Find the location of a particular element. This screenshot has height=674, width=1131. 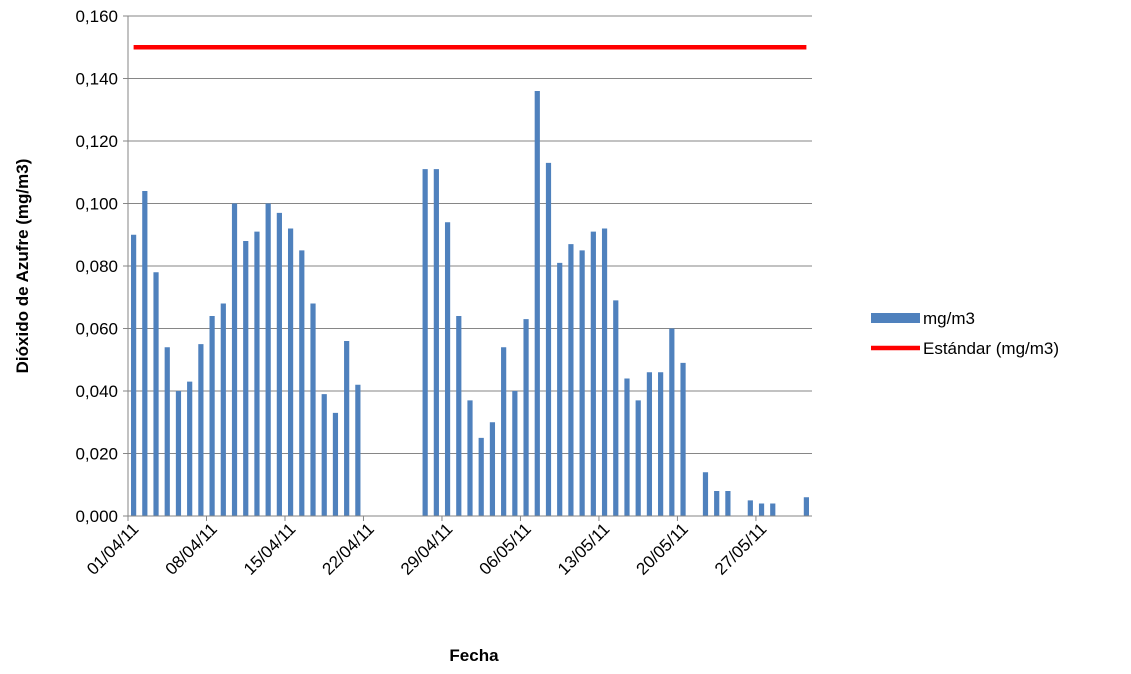

x-tick-label: 22/04/11 is located at coordinates (348, 548).